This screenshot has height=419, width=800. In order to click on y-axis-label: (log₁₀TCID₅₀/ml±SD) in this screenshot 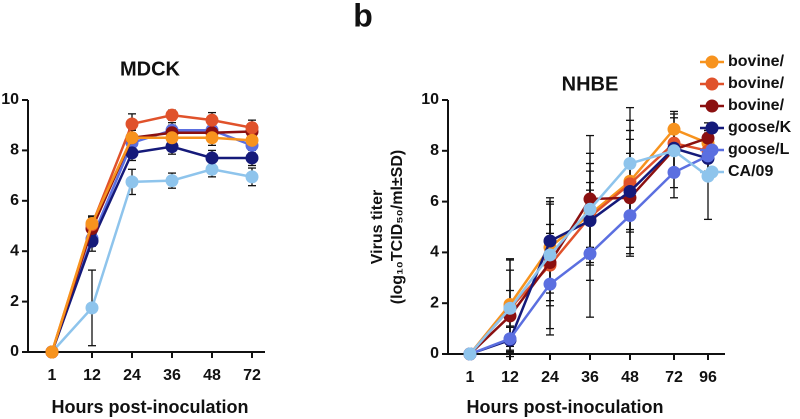, I will do `click(397, 227)`.